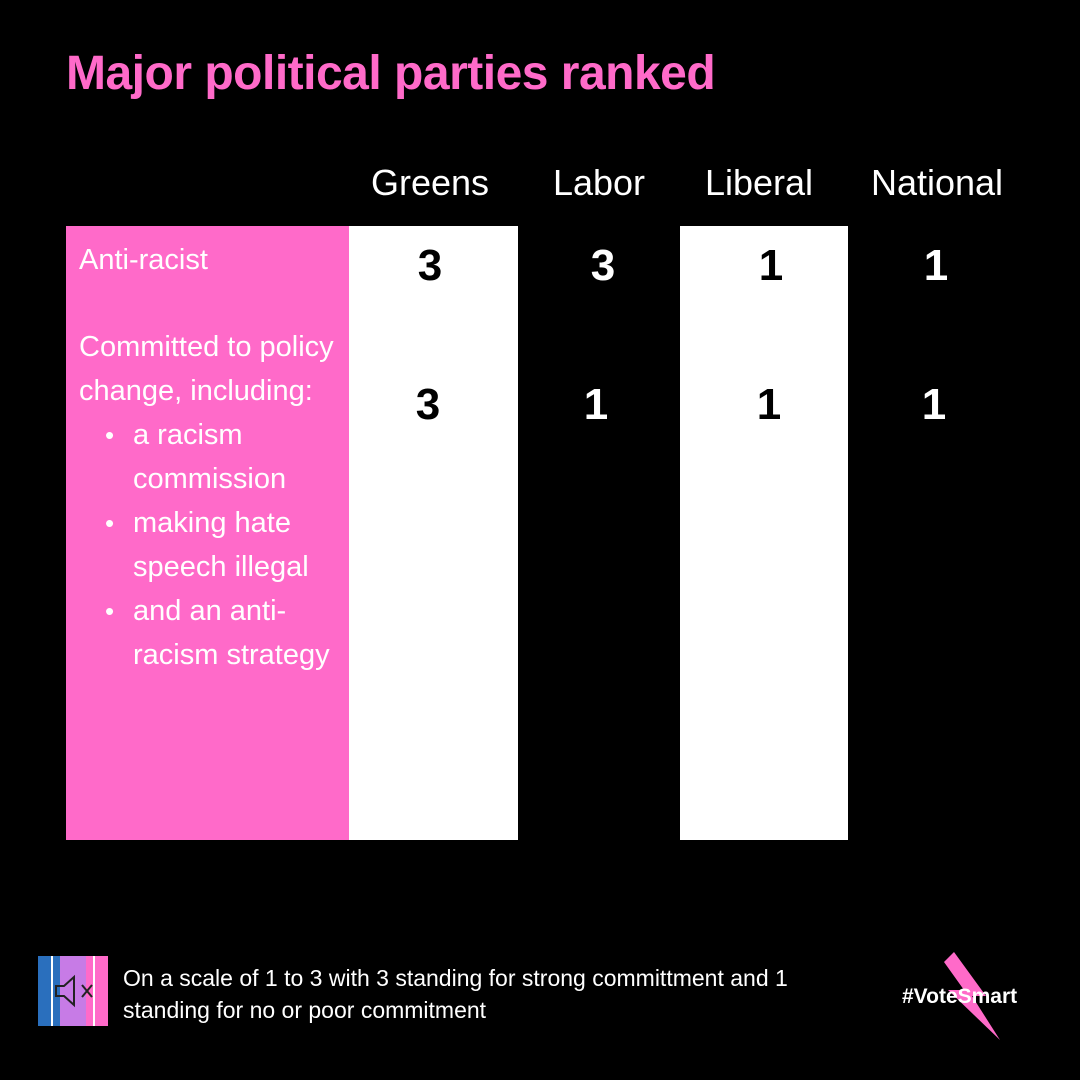 The height and width of the screenshot is (1080, 1080). Describe the element at coordinates (603, 265) in the screenshot. I see `score-anti-racist-labor: 3` at that location.